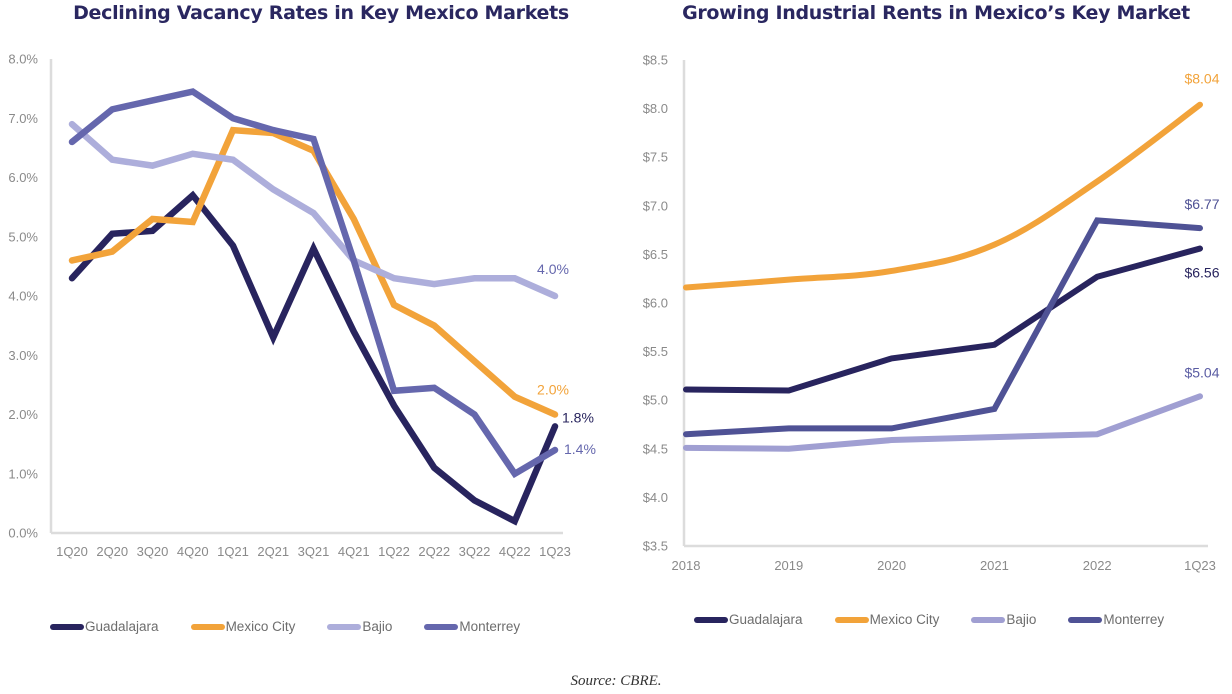  What do you see at coordinates (655, 303) in the screenshot?
I see `rents-y-tick-label: $6.0` at bounding box center [655, 303].